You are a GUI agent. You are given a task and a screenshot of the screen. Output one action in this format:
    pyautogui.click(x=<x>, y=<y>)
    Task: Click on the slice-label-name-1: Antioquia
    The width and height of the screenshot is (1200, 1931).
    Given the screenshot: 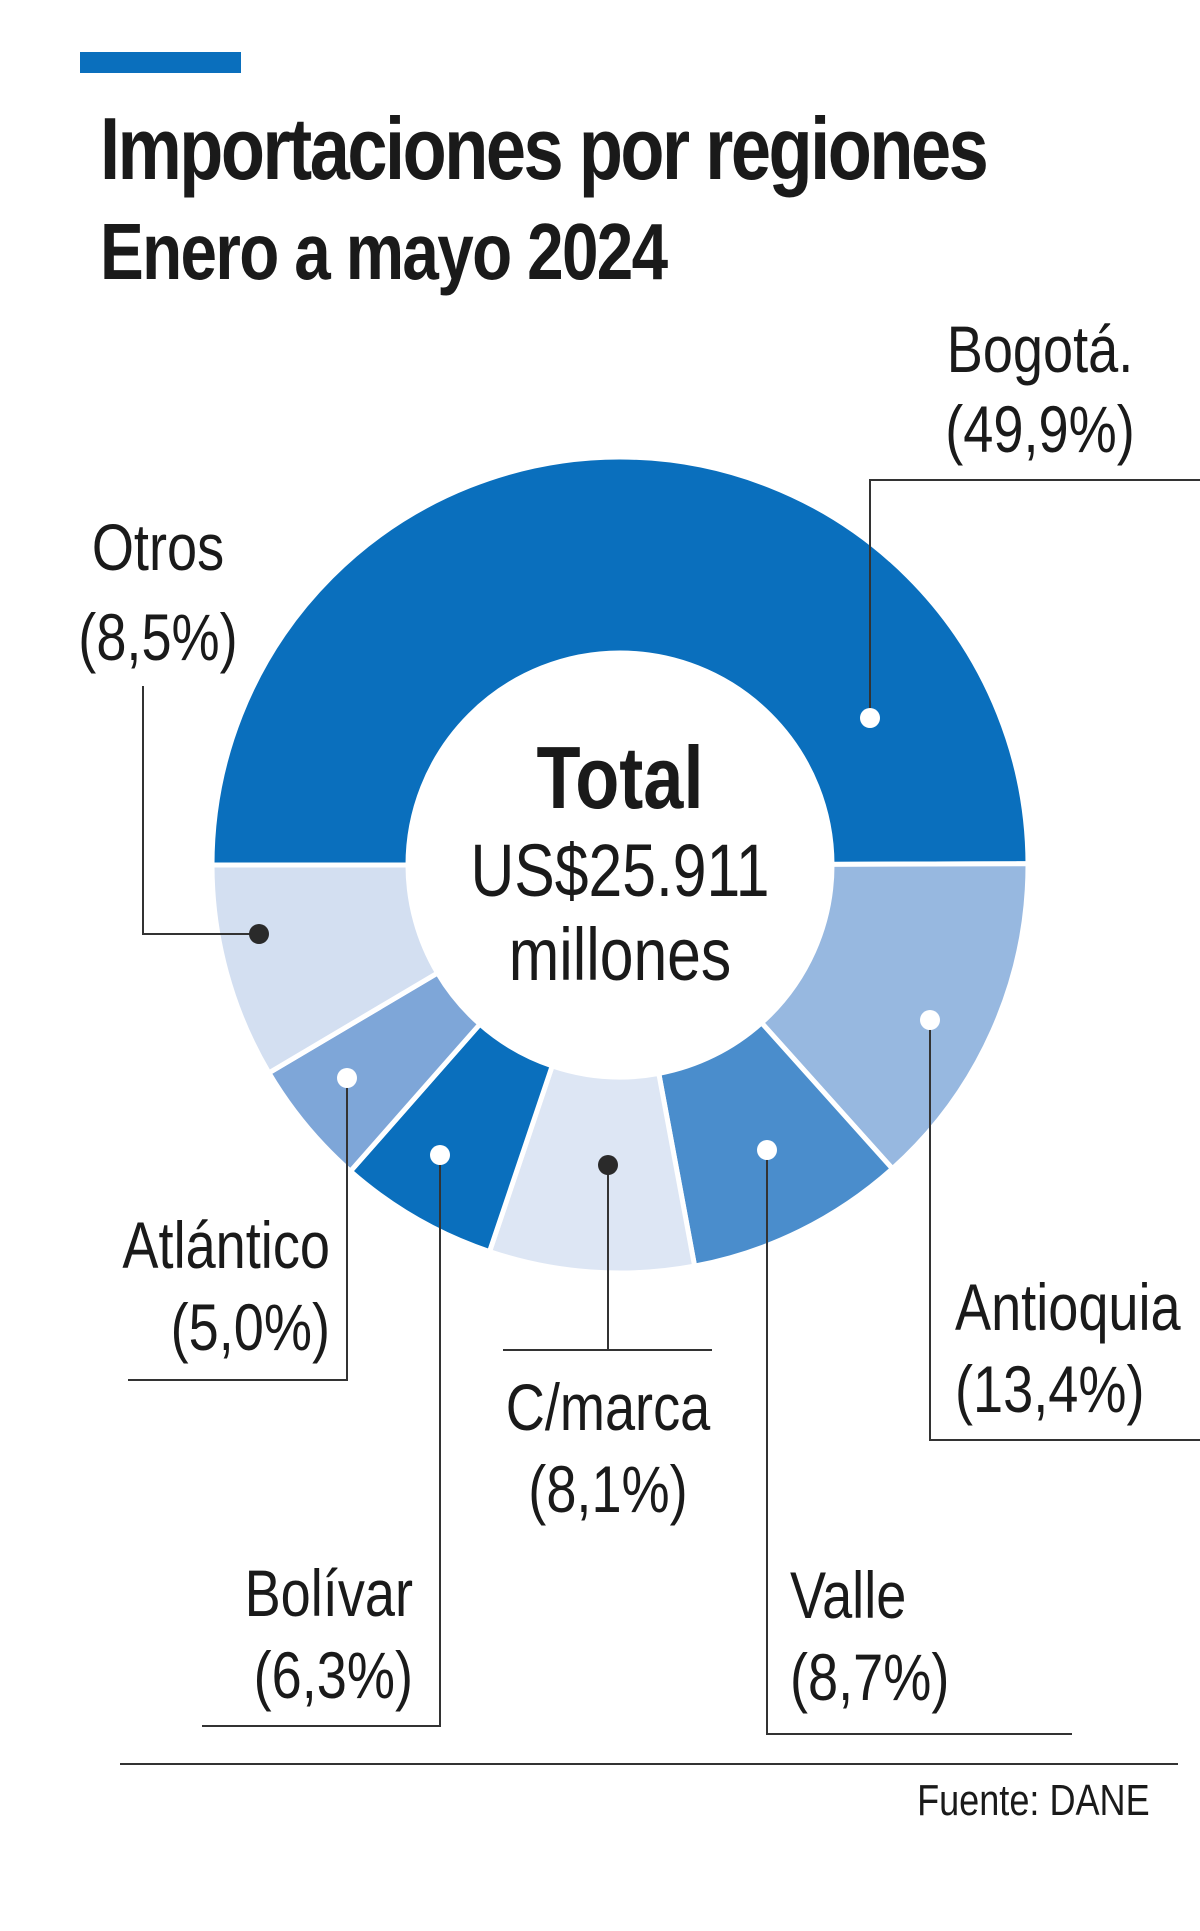 What is the action you would take?
    pyautogui.click(x=1068, y=1307)
    